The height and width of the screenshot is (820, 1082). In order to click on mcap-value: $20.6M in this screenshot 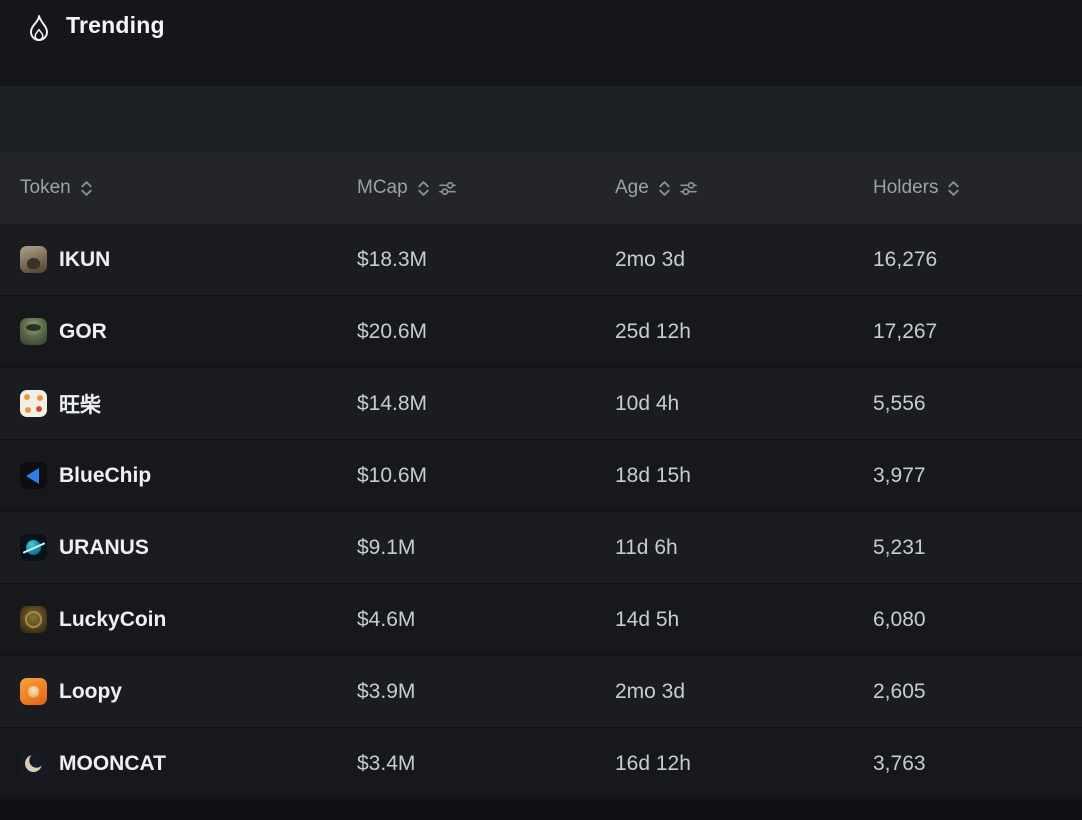, I will do `click(392, 331)`.